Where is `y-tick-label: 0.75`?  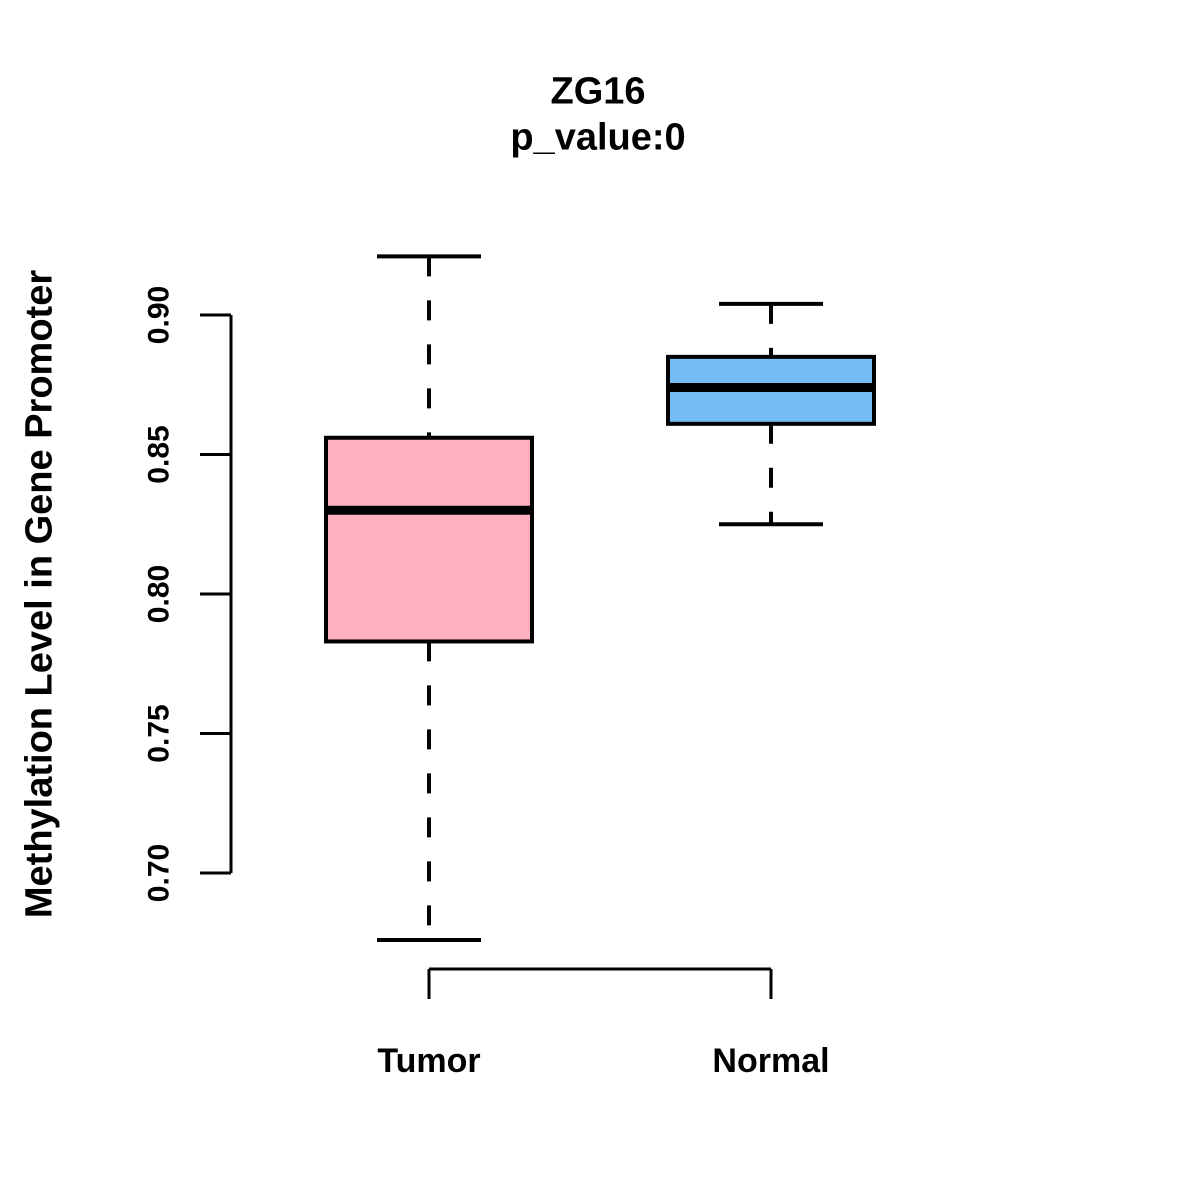
y-tick-label: 0.75 is located at coordinates (159, 733).